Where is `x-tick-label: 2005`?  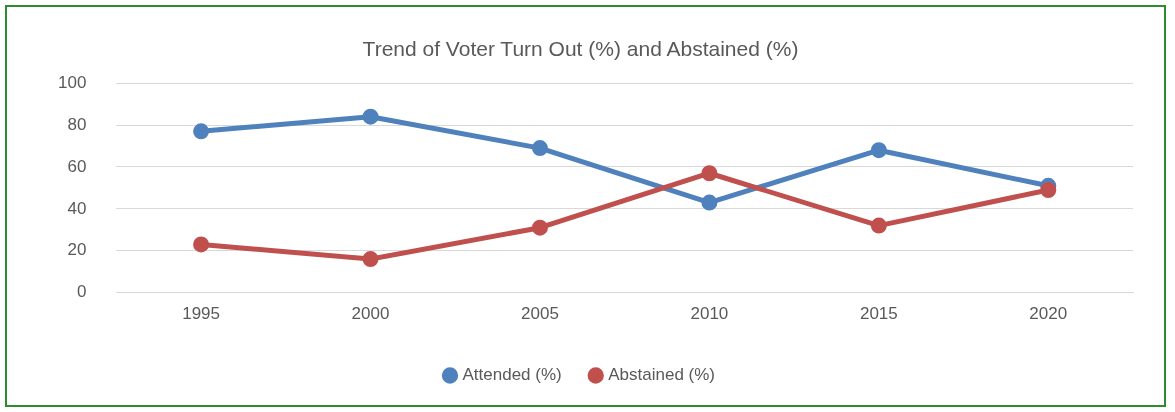
x-tick-label: 2005 is located at coordinates (540, 314).